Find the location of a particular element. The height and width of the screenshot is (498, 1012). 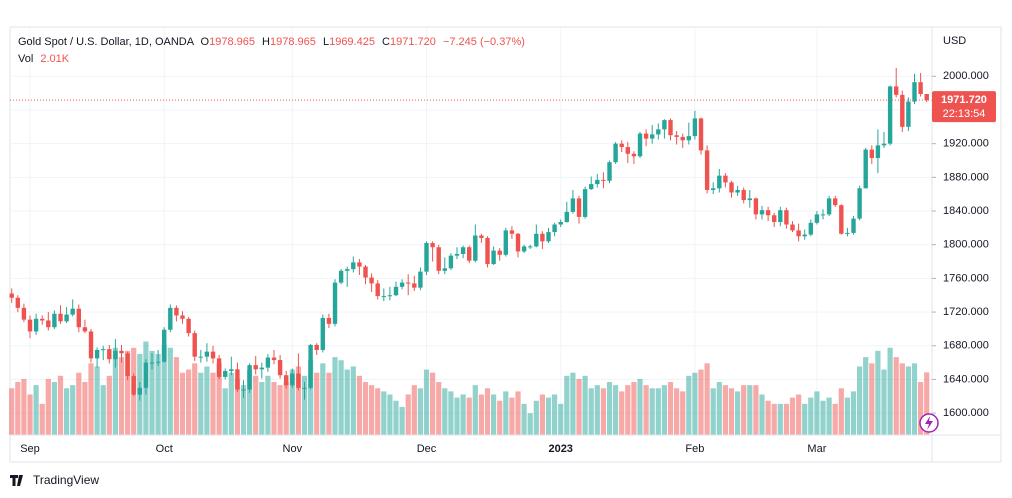

y-tick-label: 1760.000 is located at coordinates (966, 278).